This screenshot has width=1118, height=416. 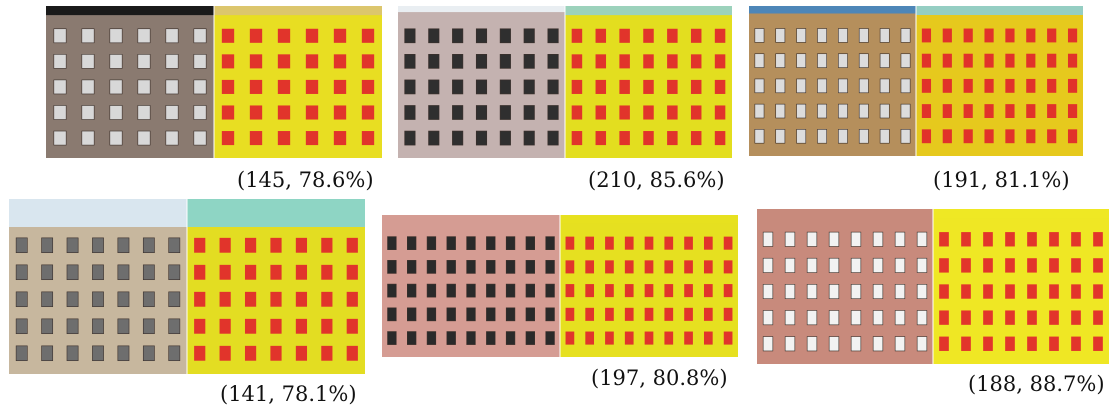 I want to click on caption-panel-5: (197, 80.8%), so click(x=659, y=378).